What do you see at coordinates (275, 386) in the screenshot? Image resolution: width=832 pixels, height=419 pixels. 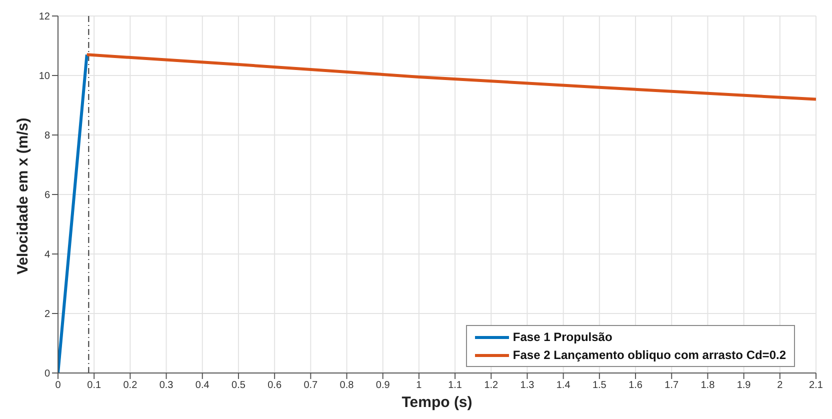 I see `x-tick-label: 0.6` at bounding box center [275, 386].